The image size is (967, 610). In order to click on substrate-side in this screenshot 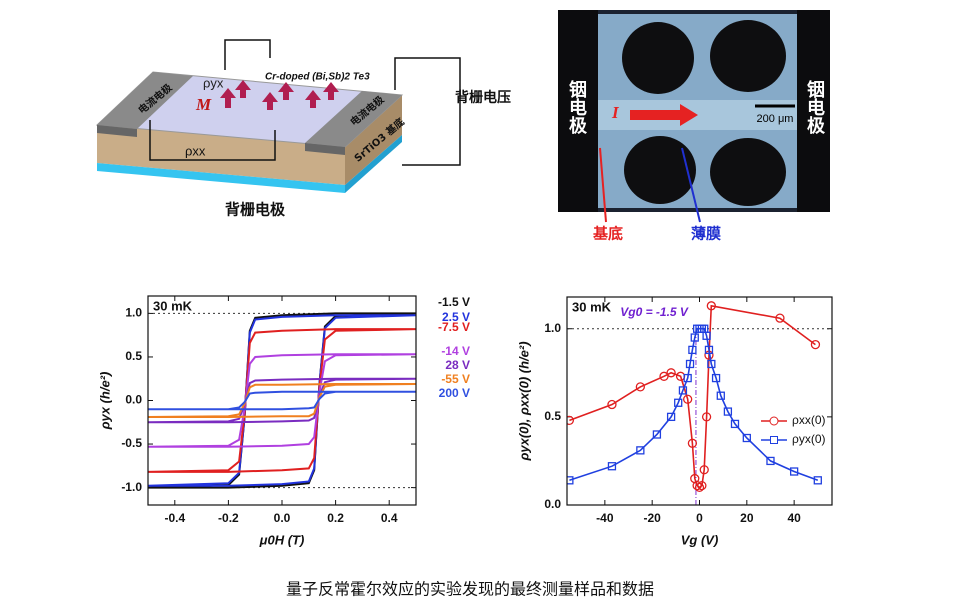, I will do `click(373, 140)`.